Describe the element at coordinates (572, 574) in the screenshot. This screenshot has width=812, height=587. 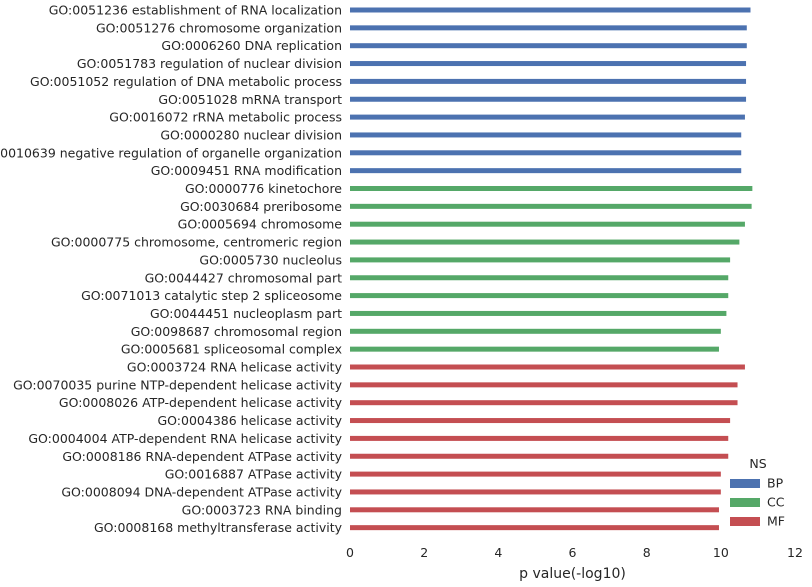
I see `x-axis-label: p value(-log10)` at that location.